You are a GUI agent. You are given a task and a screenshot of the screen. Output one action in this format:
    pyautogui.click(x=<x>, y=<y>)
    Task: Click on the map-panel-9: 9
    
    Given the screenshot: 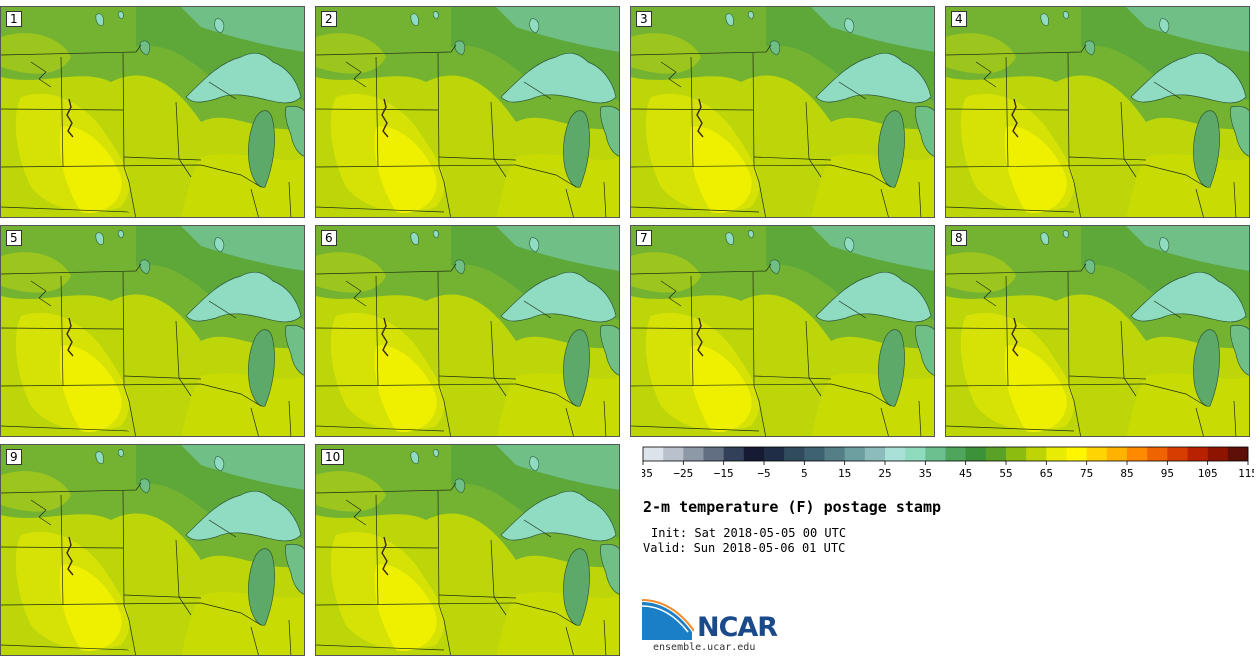 What is the action you would take?
    pyautogui.click(x=152, y=550)
    